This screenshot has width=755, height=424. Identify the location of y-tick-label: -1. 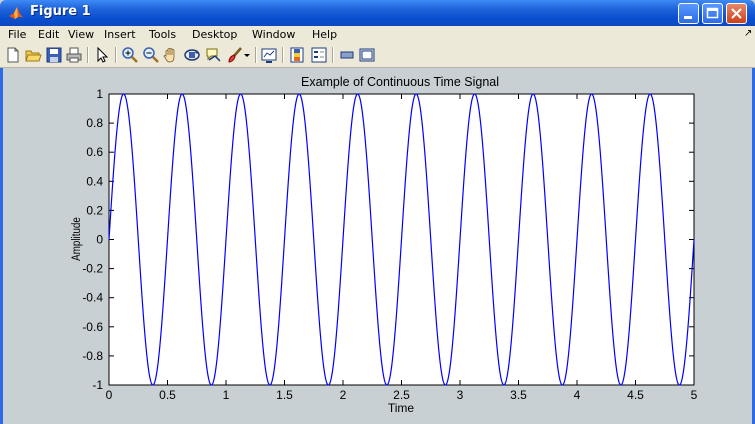
(97, 385).